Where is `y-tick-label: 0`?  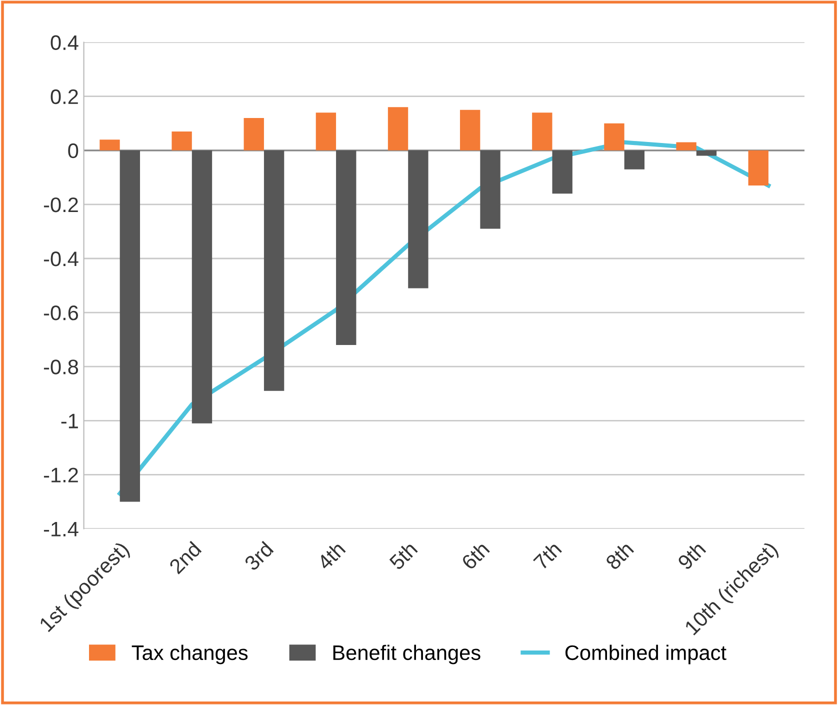
y-tick-label: 0 is located at coordinates (73, 150).